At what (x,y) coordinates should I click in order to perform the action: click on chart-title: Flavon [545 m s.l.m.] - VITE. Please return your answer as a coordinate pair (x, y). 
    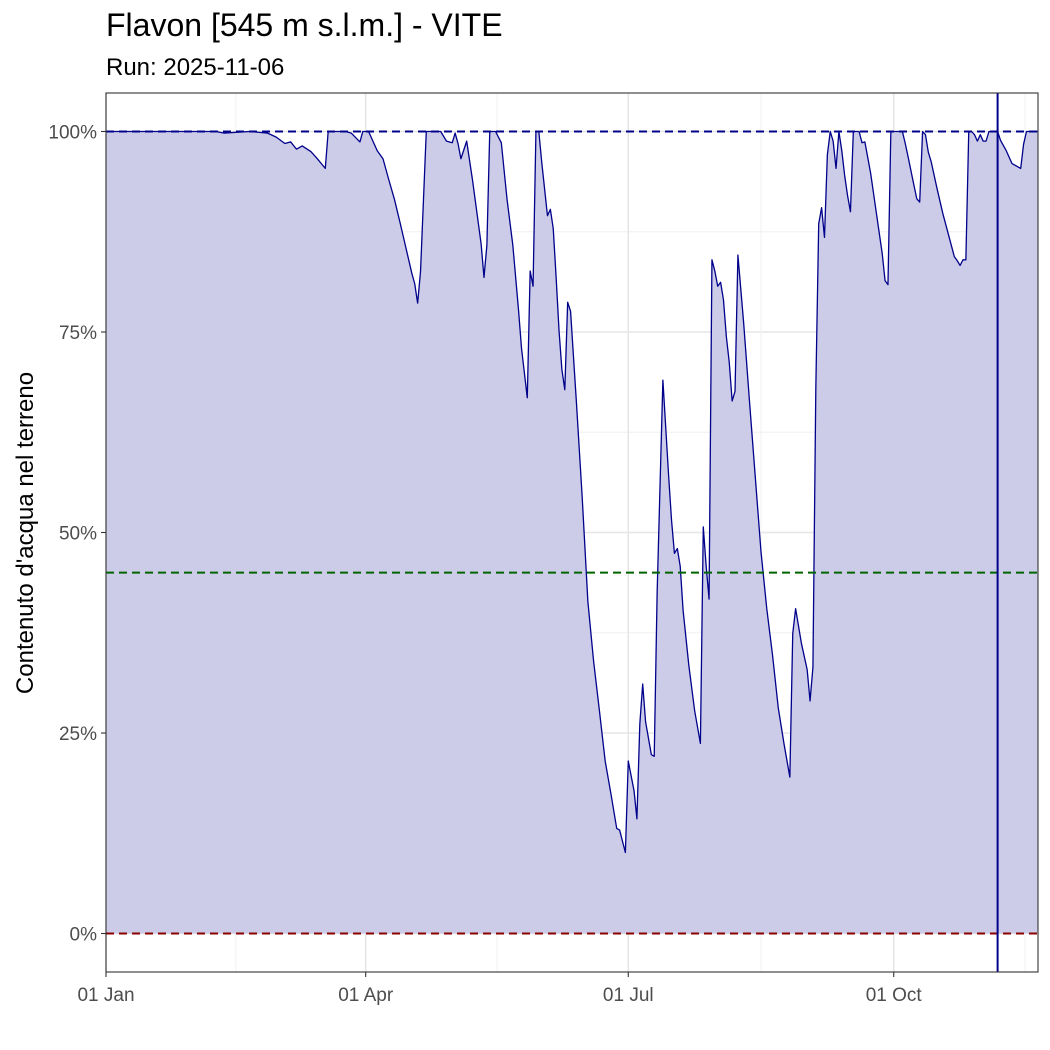
    Looking at the image, I should click on (304, 25).